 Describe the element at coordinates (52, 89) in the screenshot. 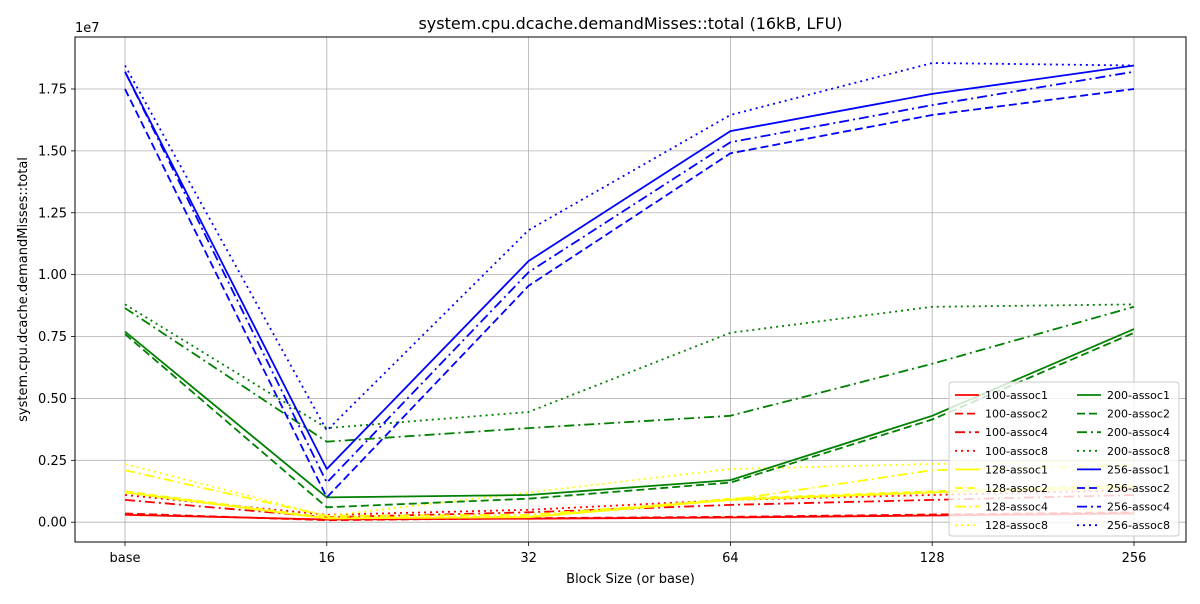

I see `y-tick-label: 1.75` at that location.